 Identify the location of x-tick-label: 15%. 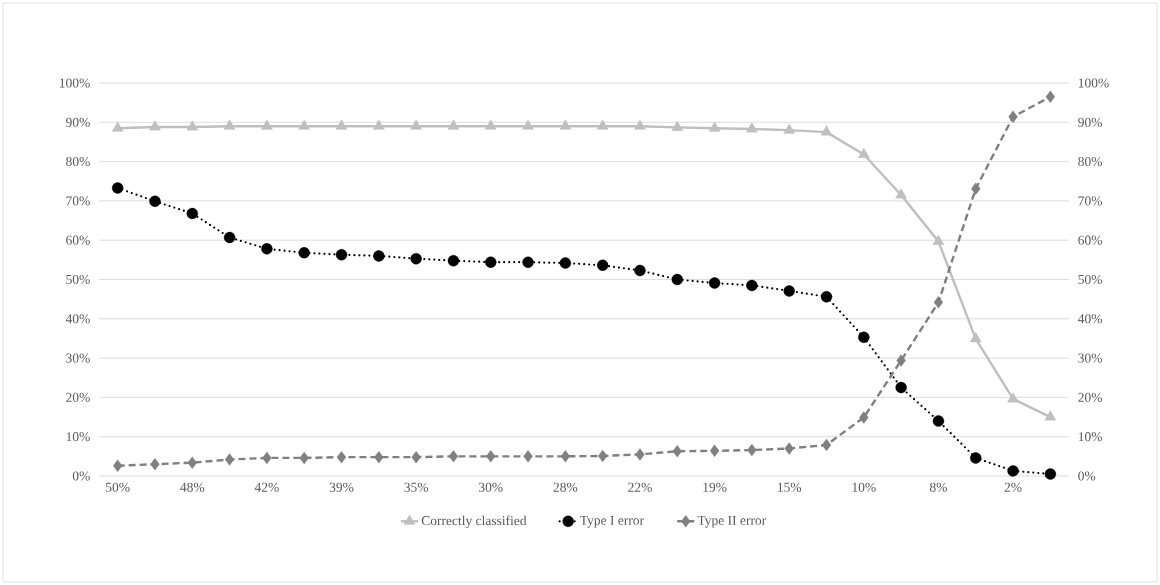
(790, 487).